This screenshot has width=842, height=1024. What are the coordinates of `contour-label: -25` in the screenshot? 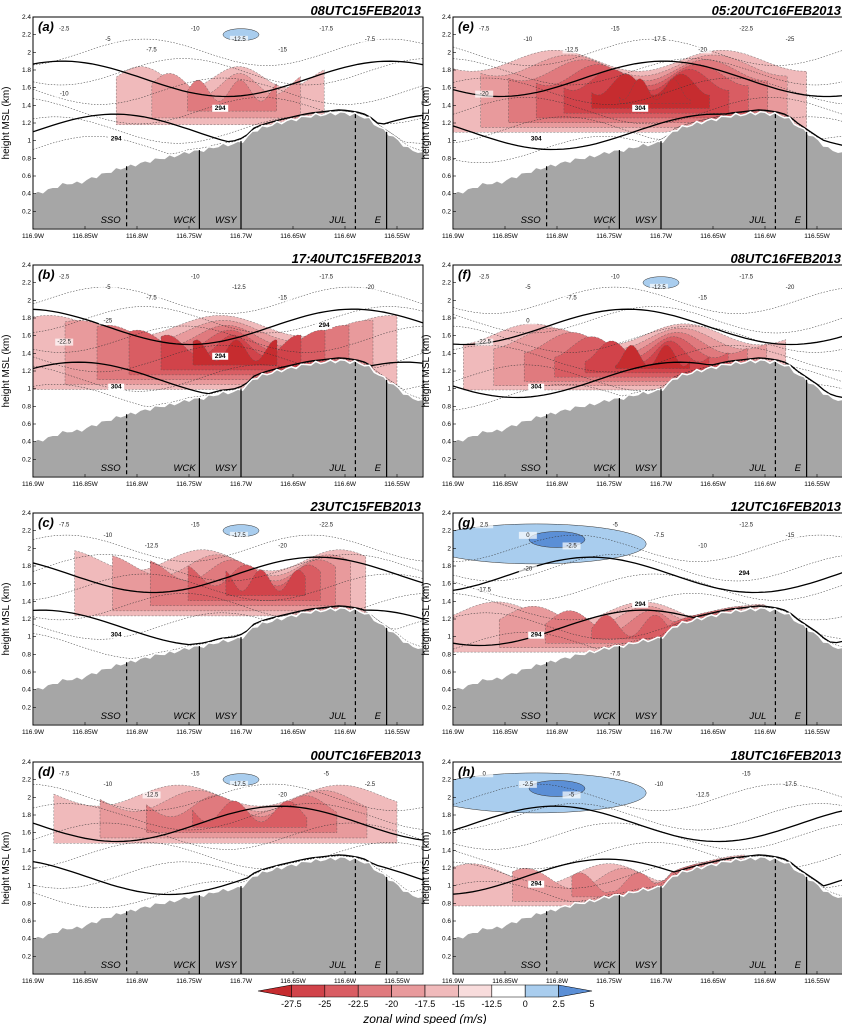 It's located at (108, 321).